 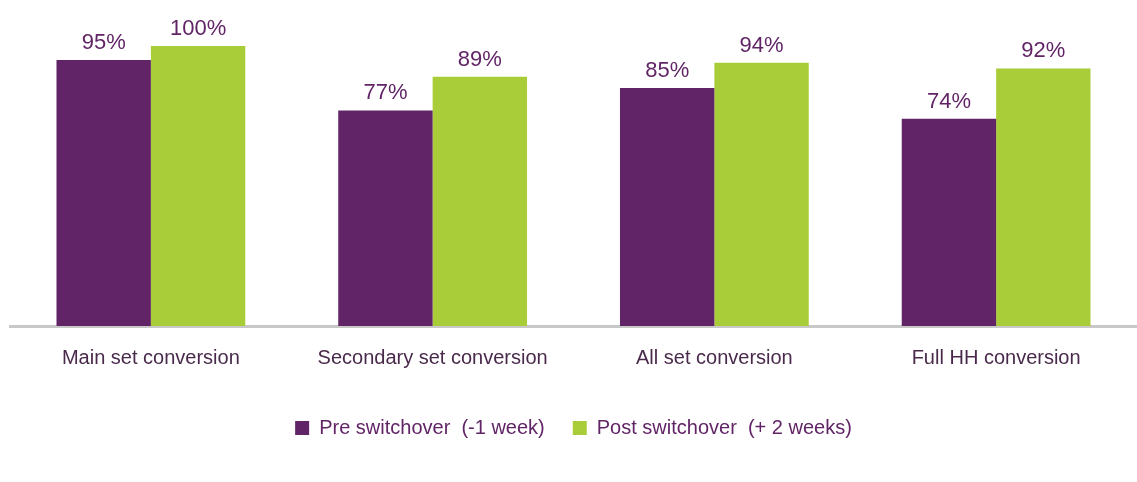 What do you see at coordinates (714, 356) in the screenshot?
I see `x-tick-label: All set conversion` at bounding box center [714, 356].